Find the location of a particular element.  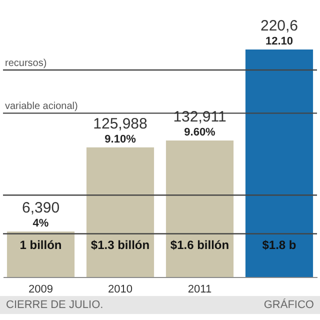

x-tick-label: 2010 is located at coordinates (120, 290).